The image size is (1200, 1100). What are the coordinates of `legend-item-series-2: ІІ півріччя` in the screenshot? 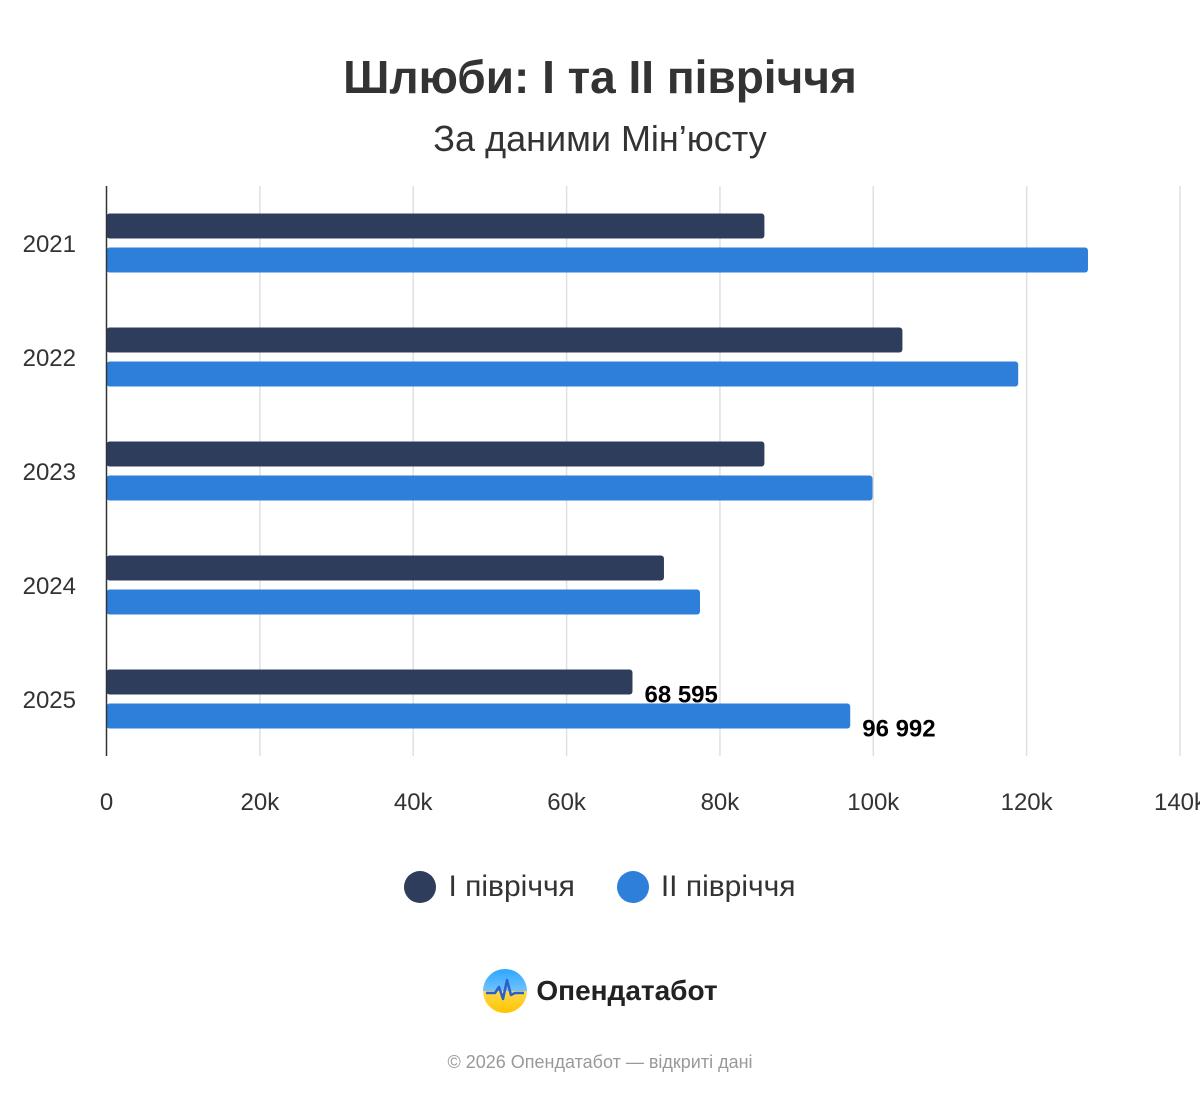 It's located at (706, 887).